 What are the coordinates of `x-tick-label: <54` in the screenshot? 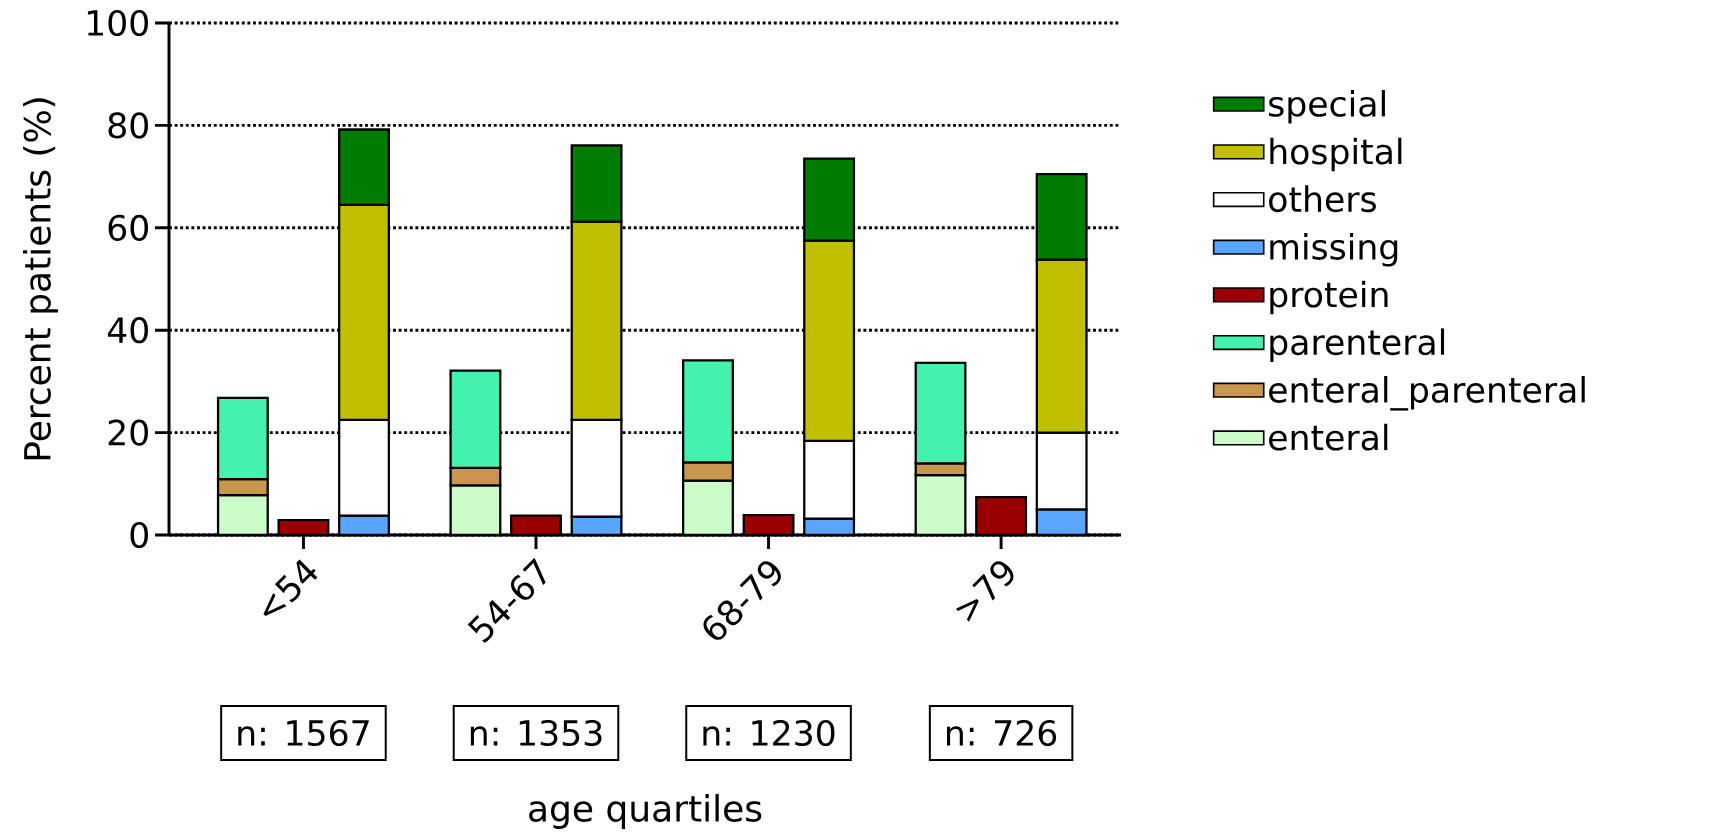 It's located at (290, 587).